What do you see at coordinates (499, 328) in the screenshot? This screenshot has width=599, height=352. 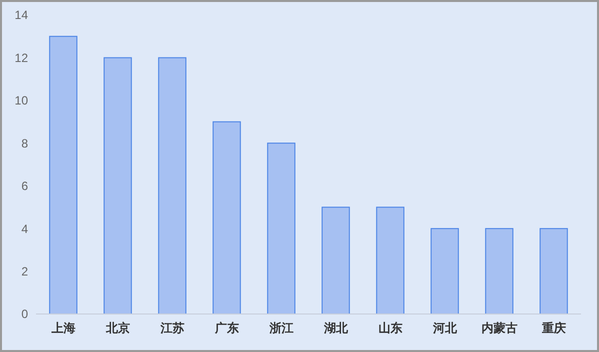 I see `x-tick-label: 内蒙古` at bounding box center [499, 328].